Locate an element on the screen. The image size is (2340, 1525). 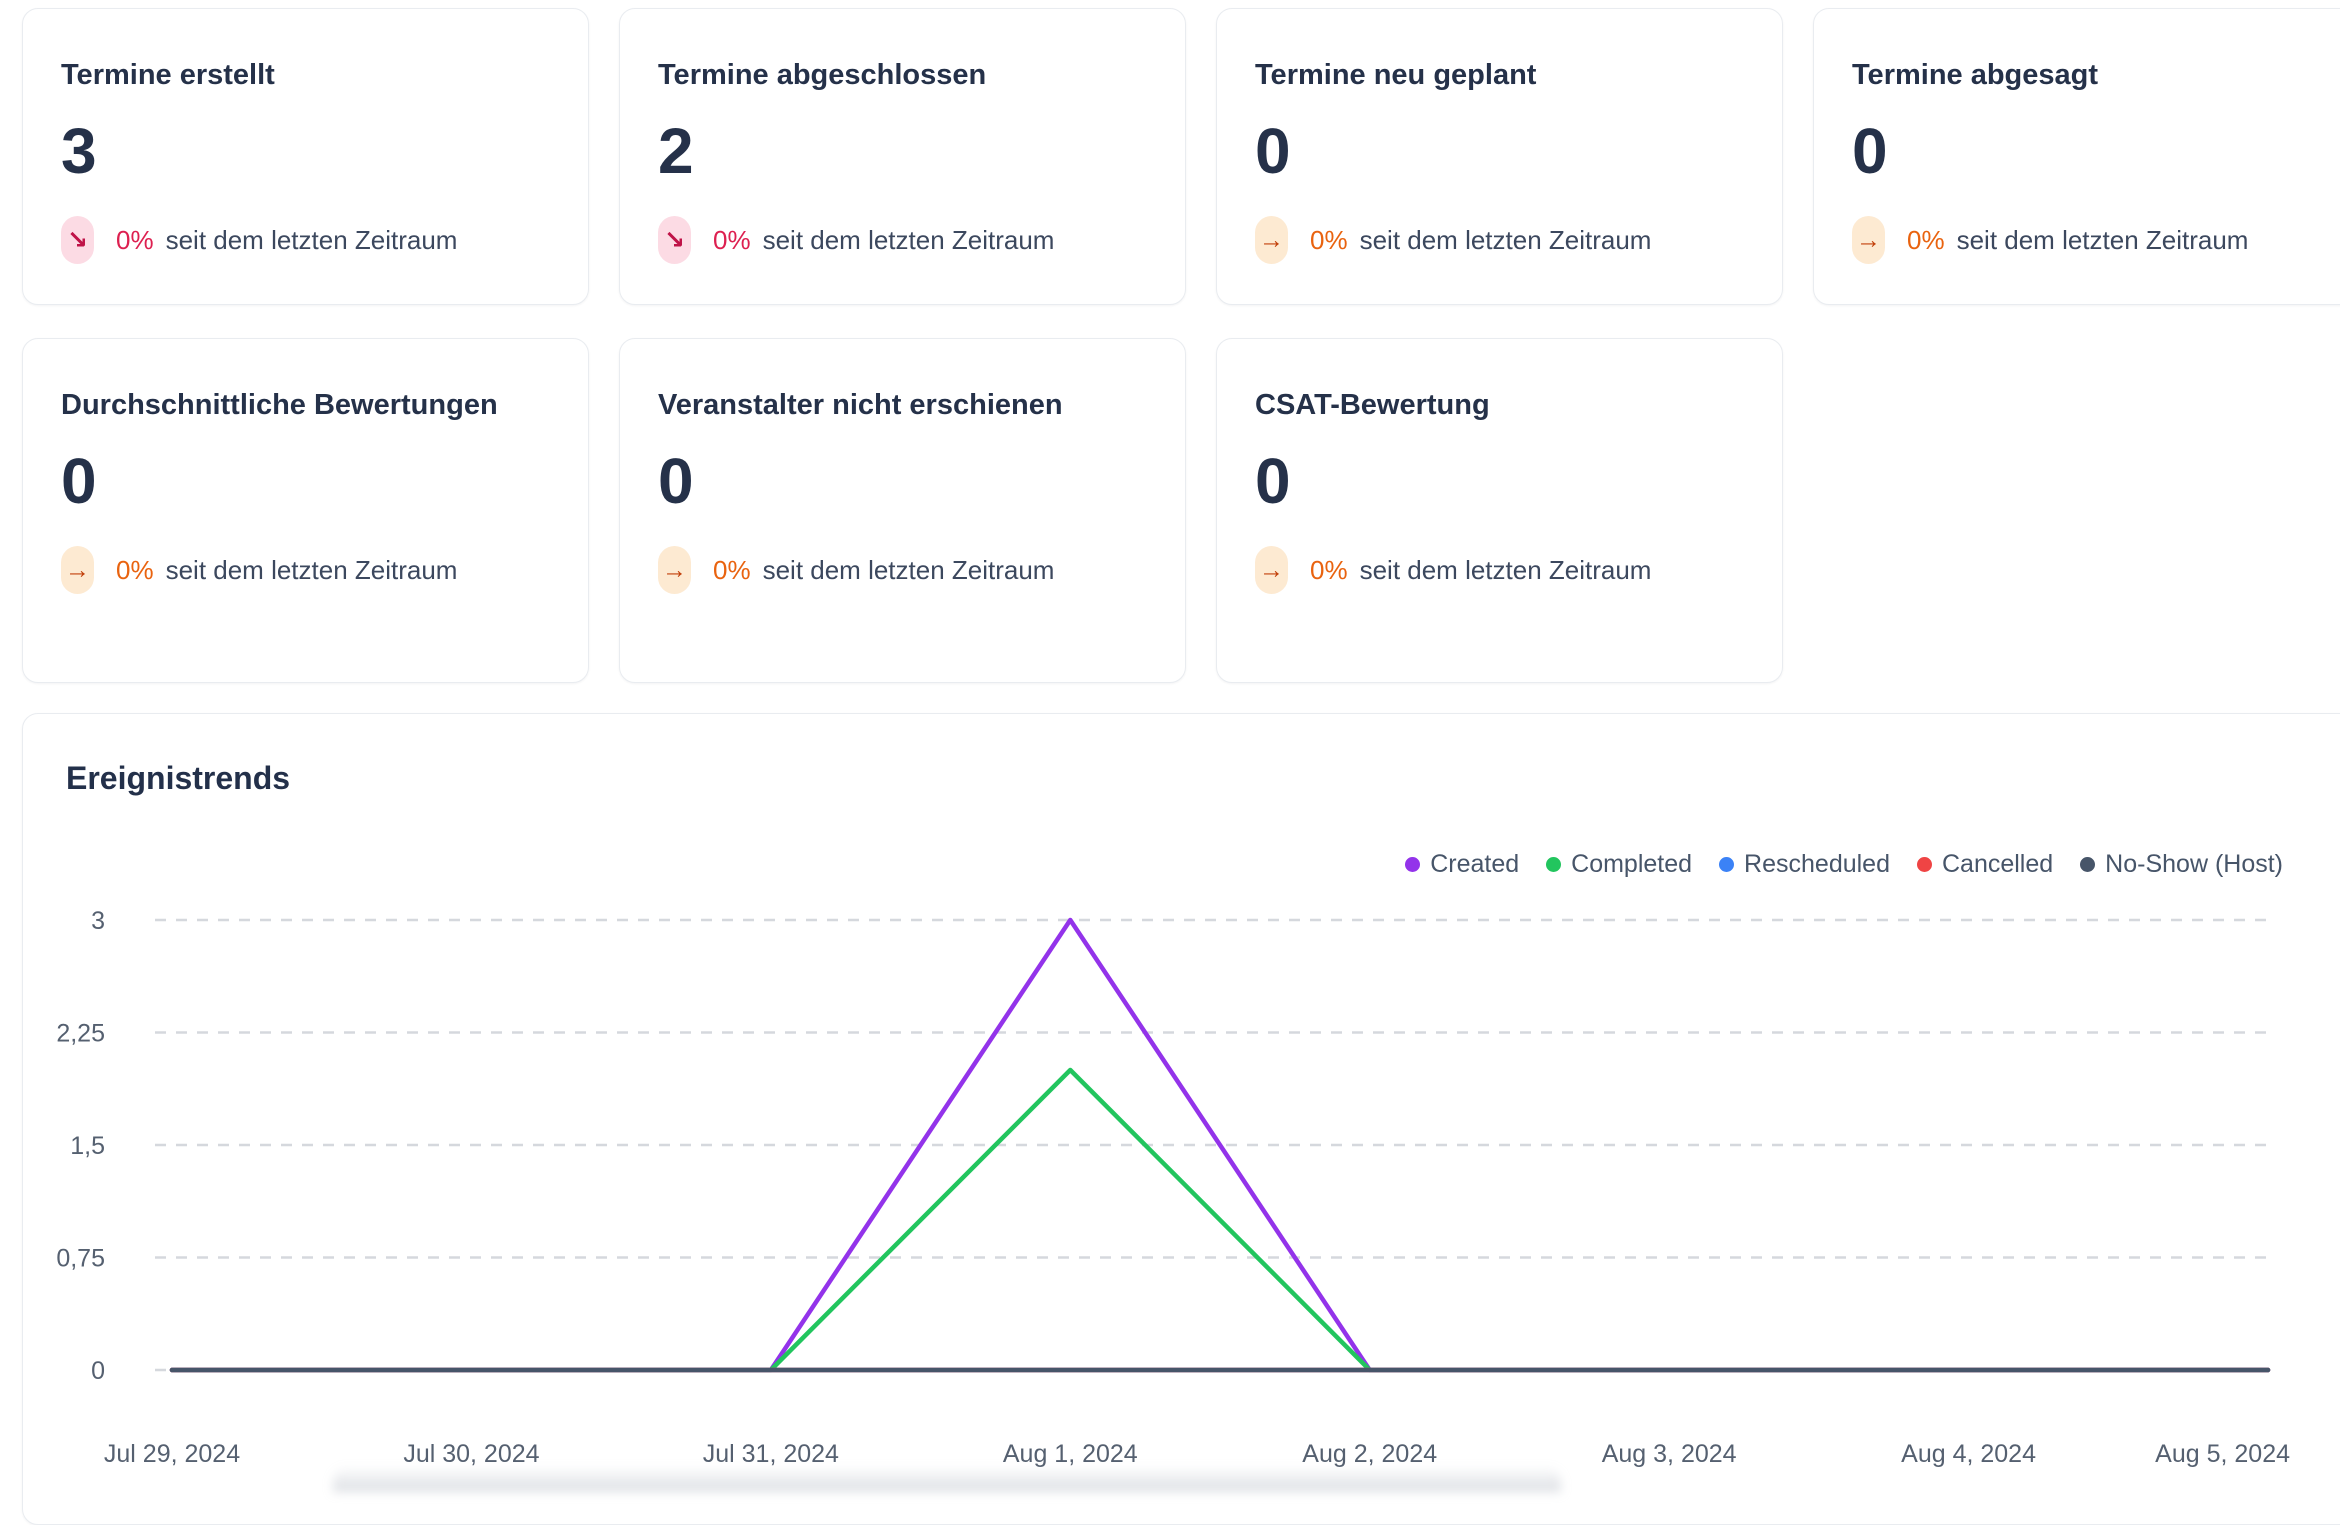
completed-series-dot-icon is located at coordinates (1554, 864).